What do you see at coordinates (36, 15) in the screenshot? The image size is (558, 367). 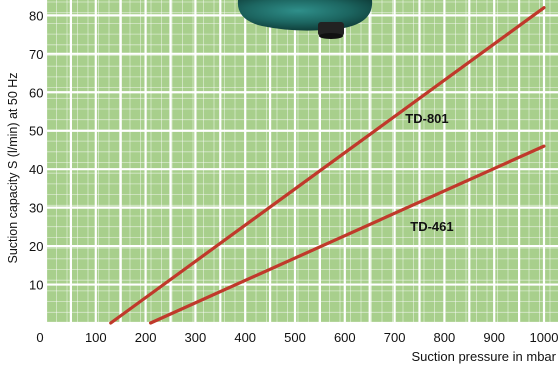 I see `y-tick-label: 80` at bounding box center [36, 15].